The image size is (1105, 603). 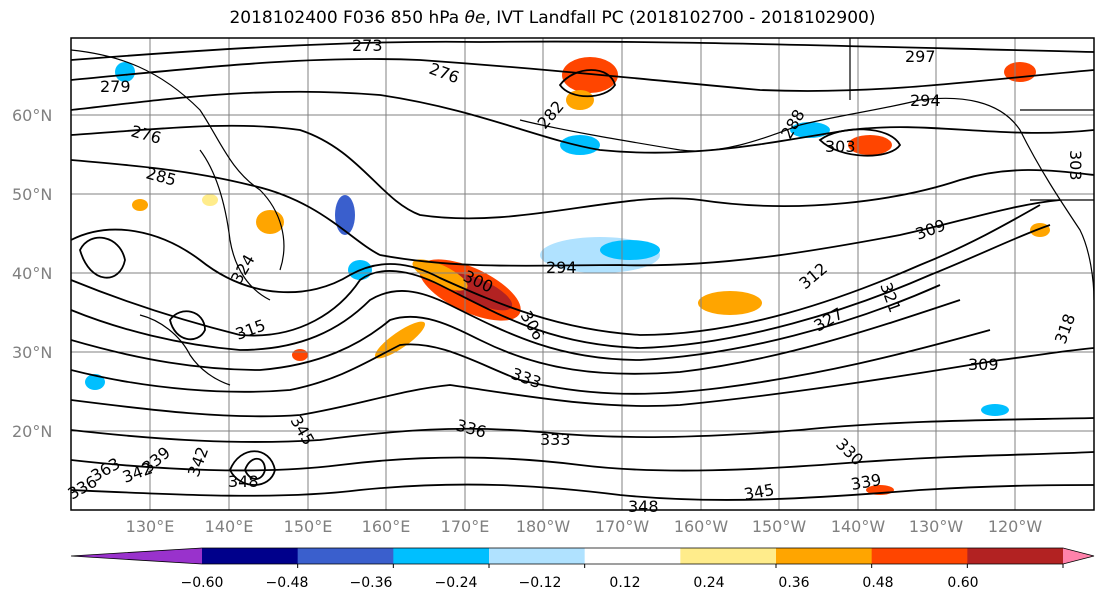 What do you see at coordinates (229, 526) in the screenshot?
I see `lon-label: 140°E` at bounding box center [229, 526].